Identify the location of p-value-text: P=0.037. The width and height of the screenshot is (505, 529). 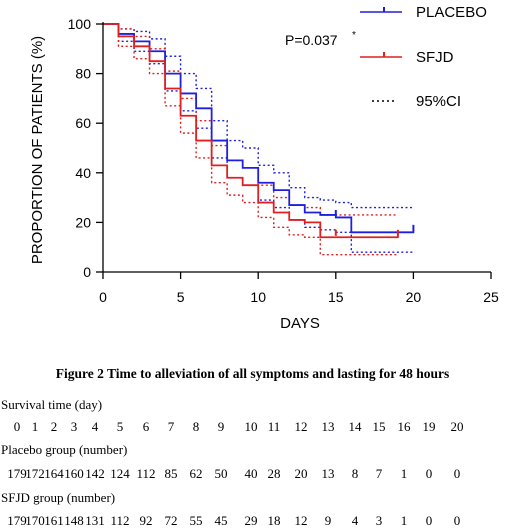
(311, 40).